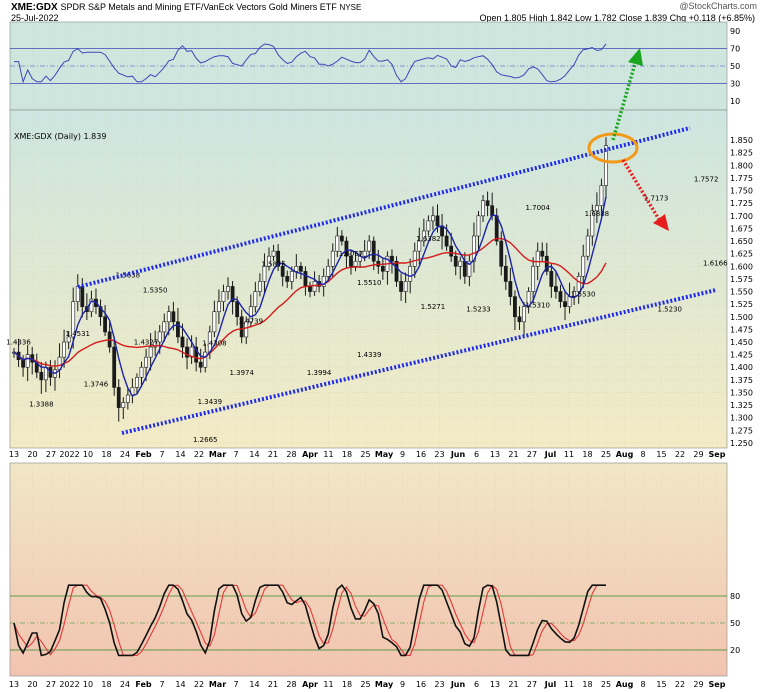 The width and height of the screenshot is (765, 692). I want to click on x-tick-label-lower: 14, so click(180, 684).